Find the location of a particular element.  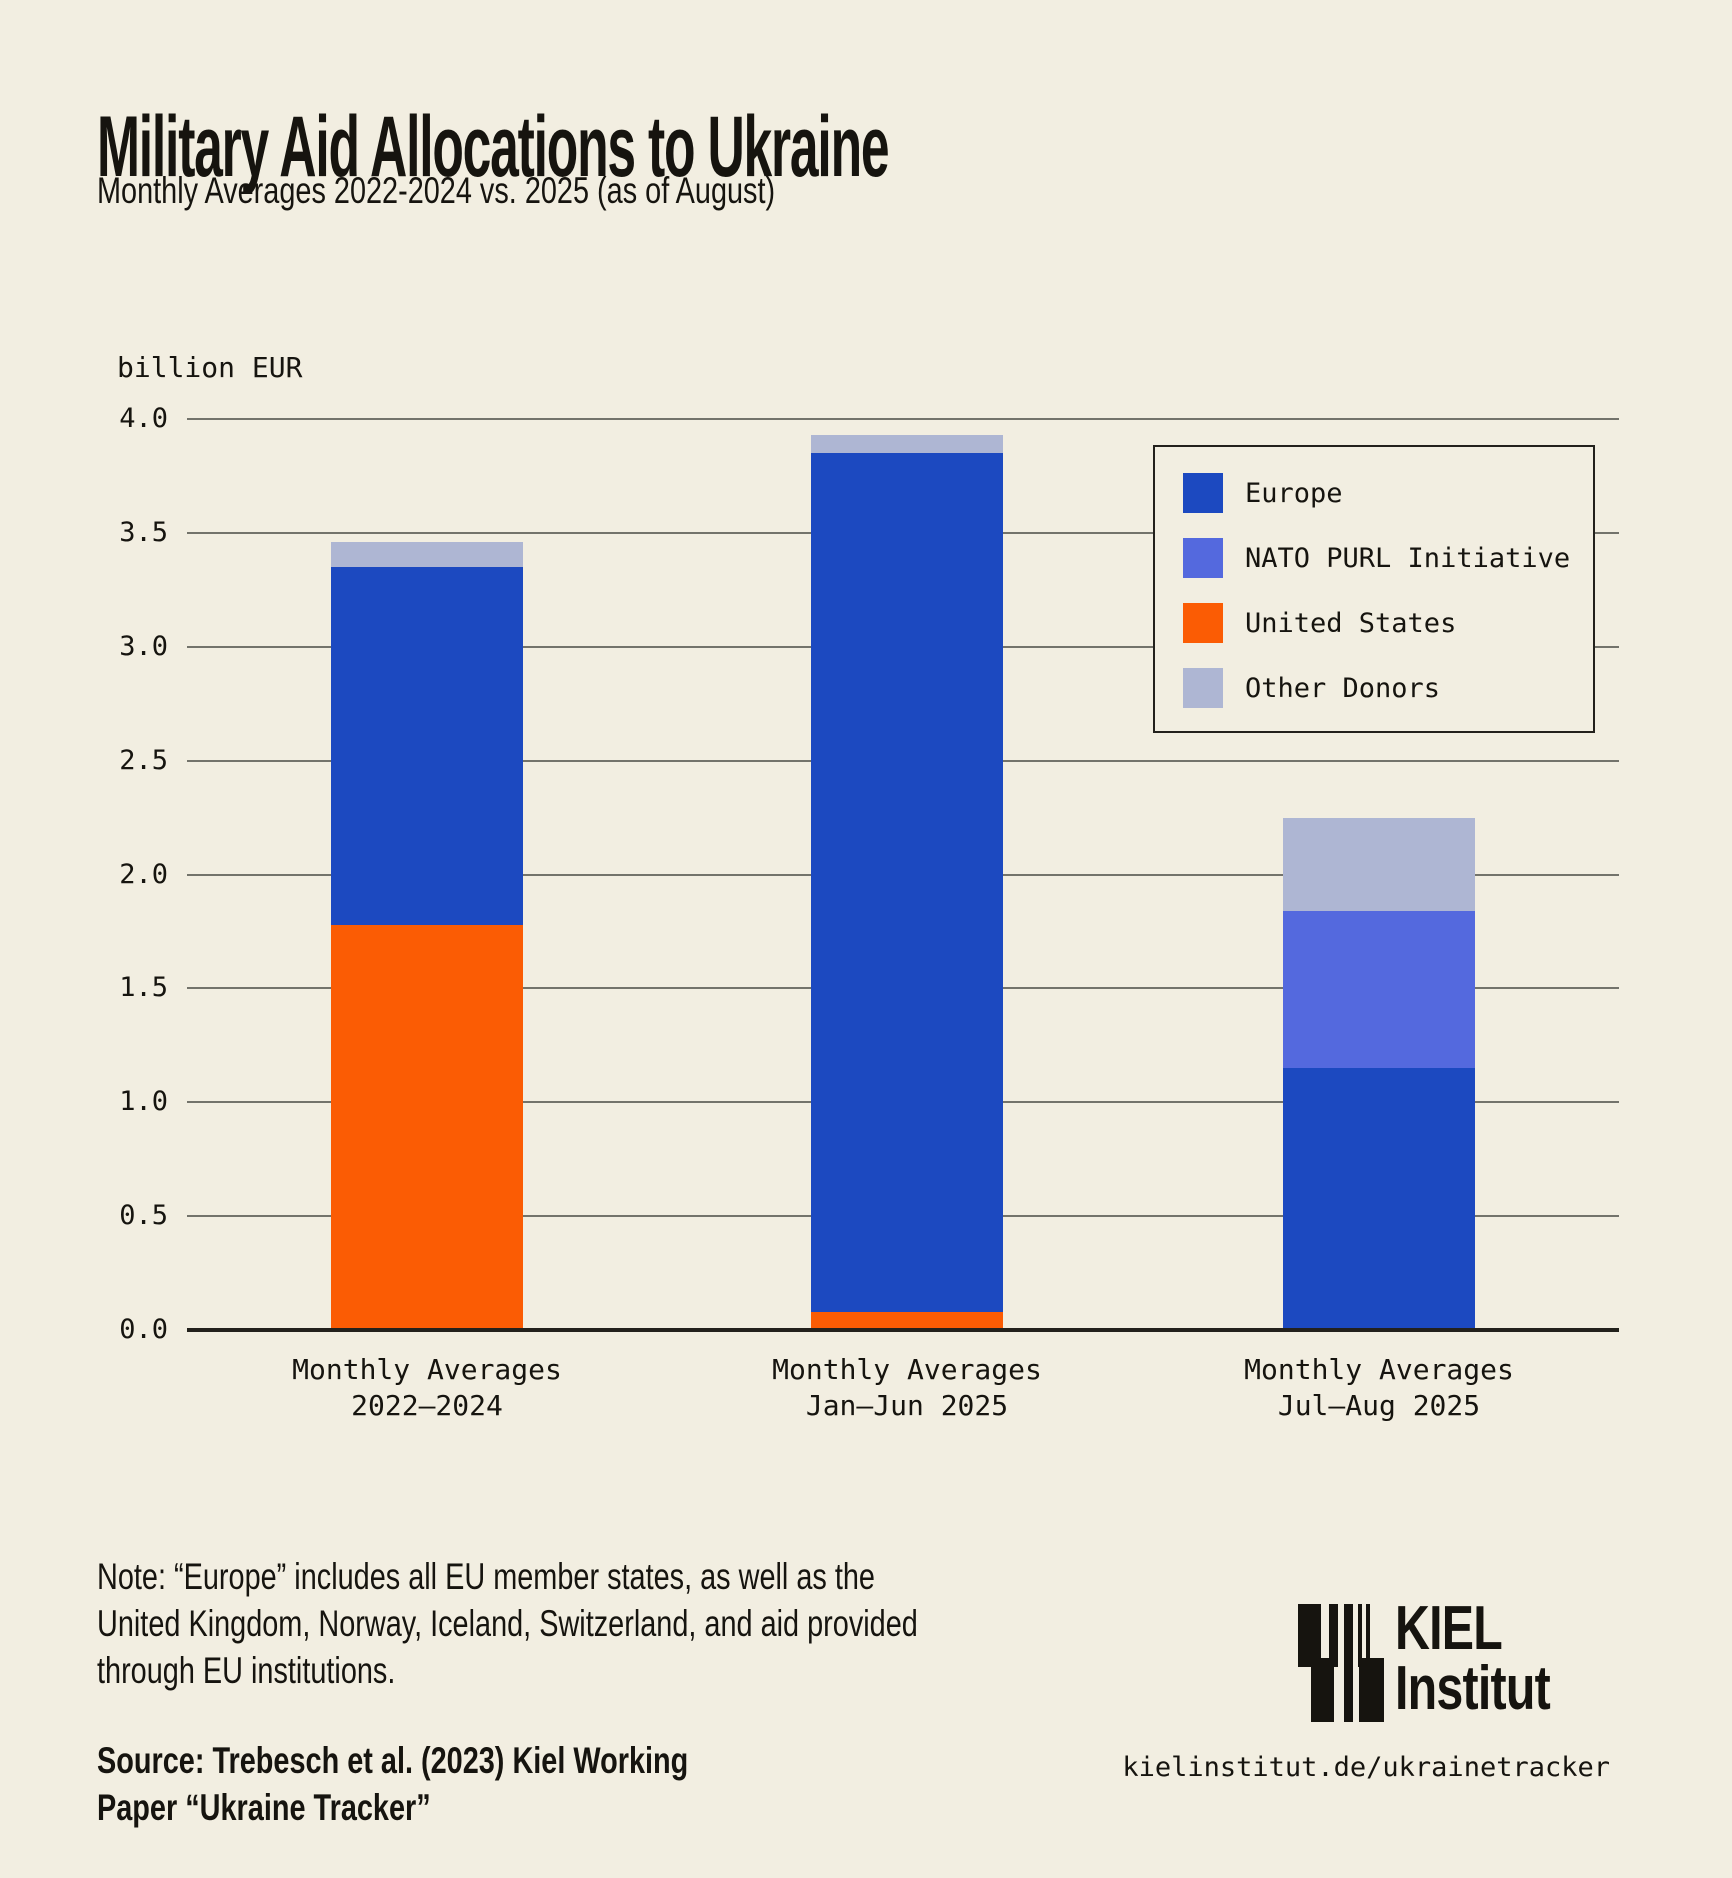

y-tick-label: 1.0 is located at coordinates (143, 1101).